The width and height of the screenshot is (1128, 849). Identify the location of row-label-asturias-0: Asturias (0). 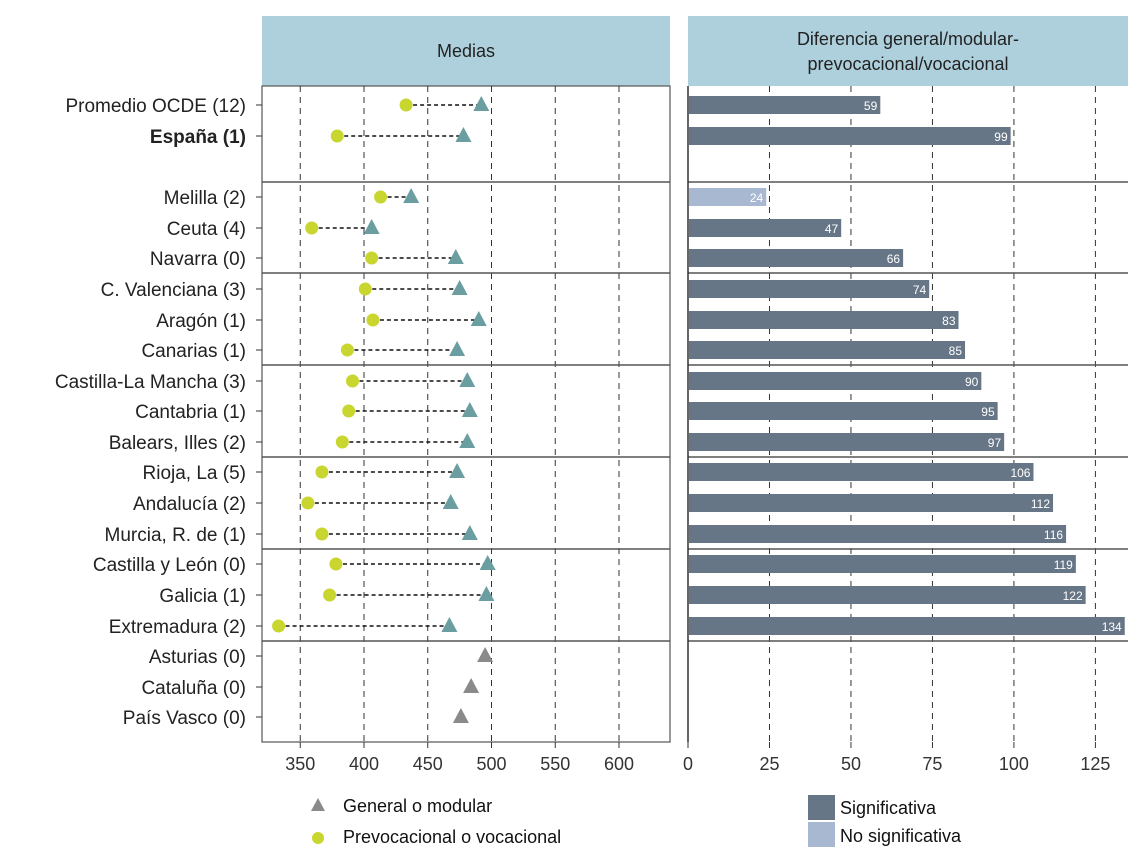
(197, 657).